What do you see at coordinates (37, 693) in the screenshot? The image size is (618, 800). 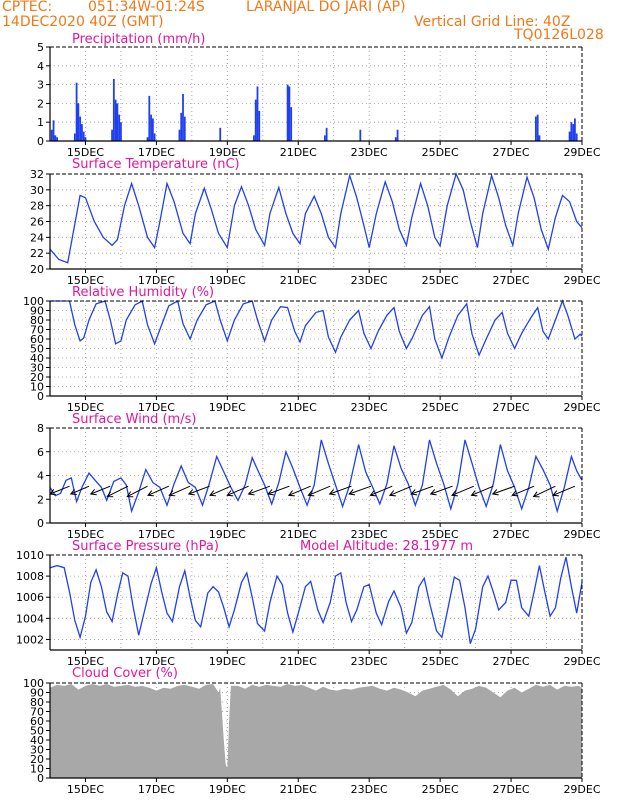 I see `y-tick-label: 90` at bounding box center [37, 693].